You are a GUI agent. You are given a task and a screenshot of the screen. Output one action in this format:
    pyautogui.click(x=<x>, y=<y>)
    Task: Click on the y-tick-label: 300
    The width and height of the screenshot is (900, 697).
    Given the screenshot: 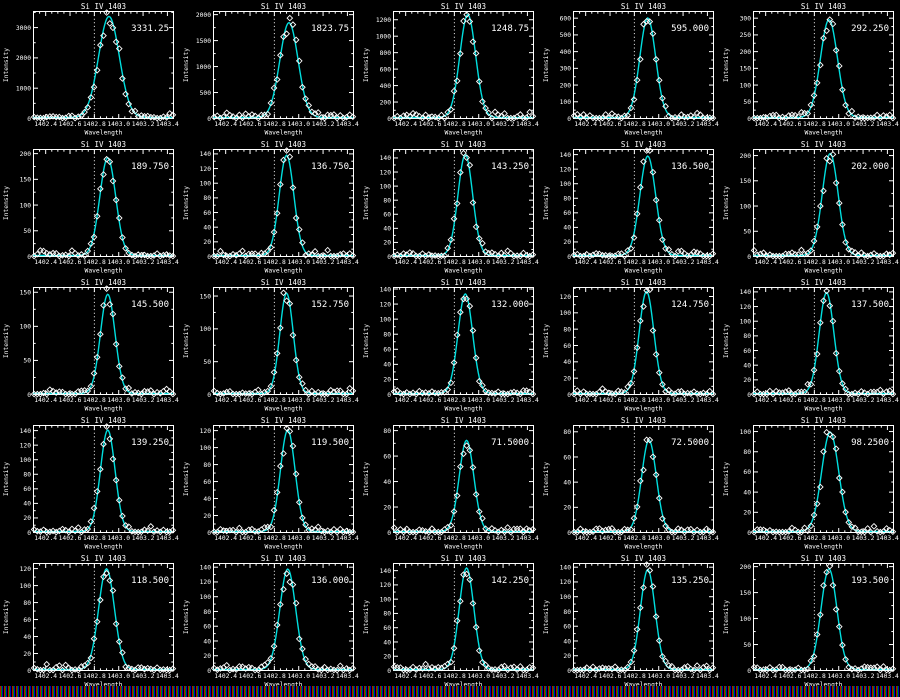 What is the action you would take?
    pyautogui.click(x=746, y=18)
    